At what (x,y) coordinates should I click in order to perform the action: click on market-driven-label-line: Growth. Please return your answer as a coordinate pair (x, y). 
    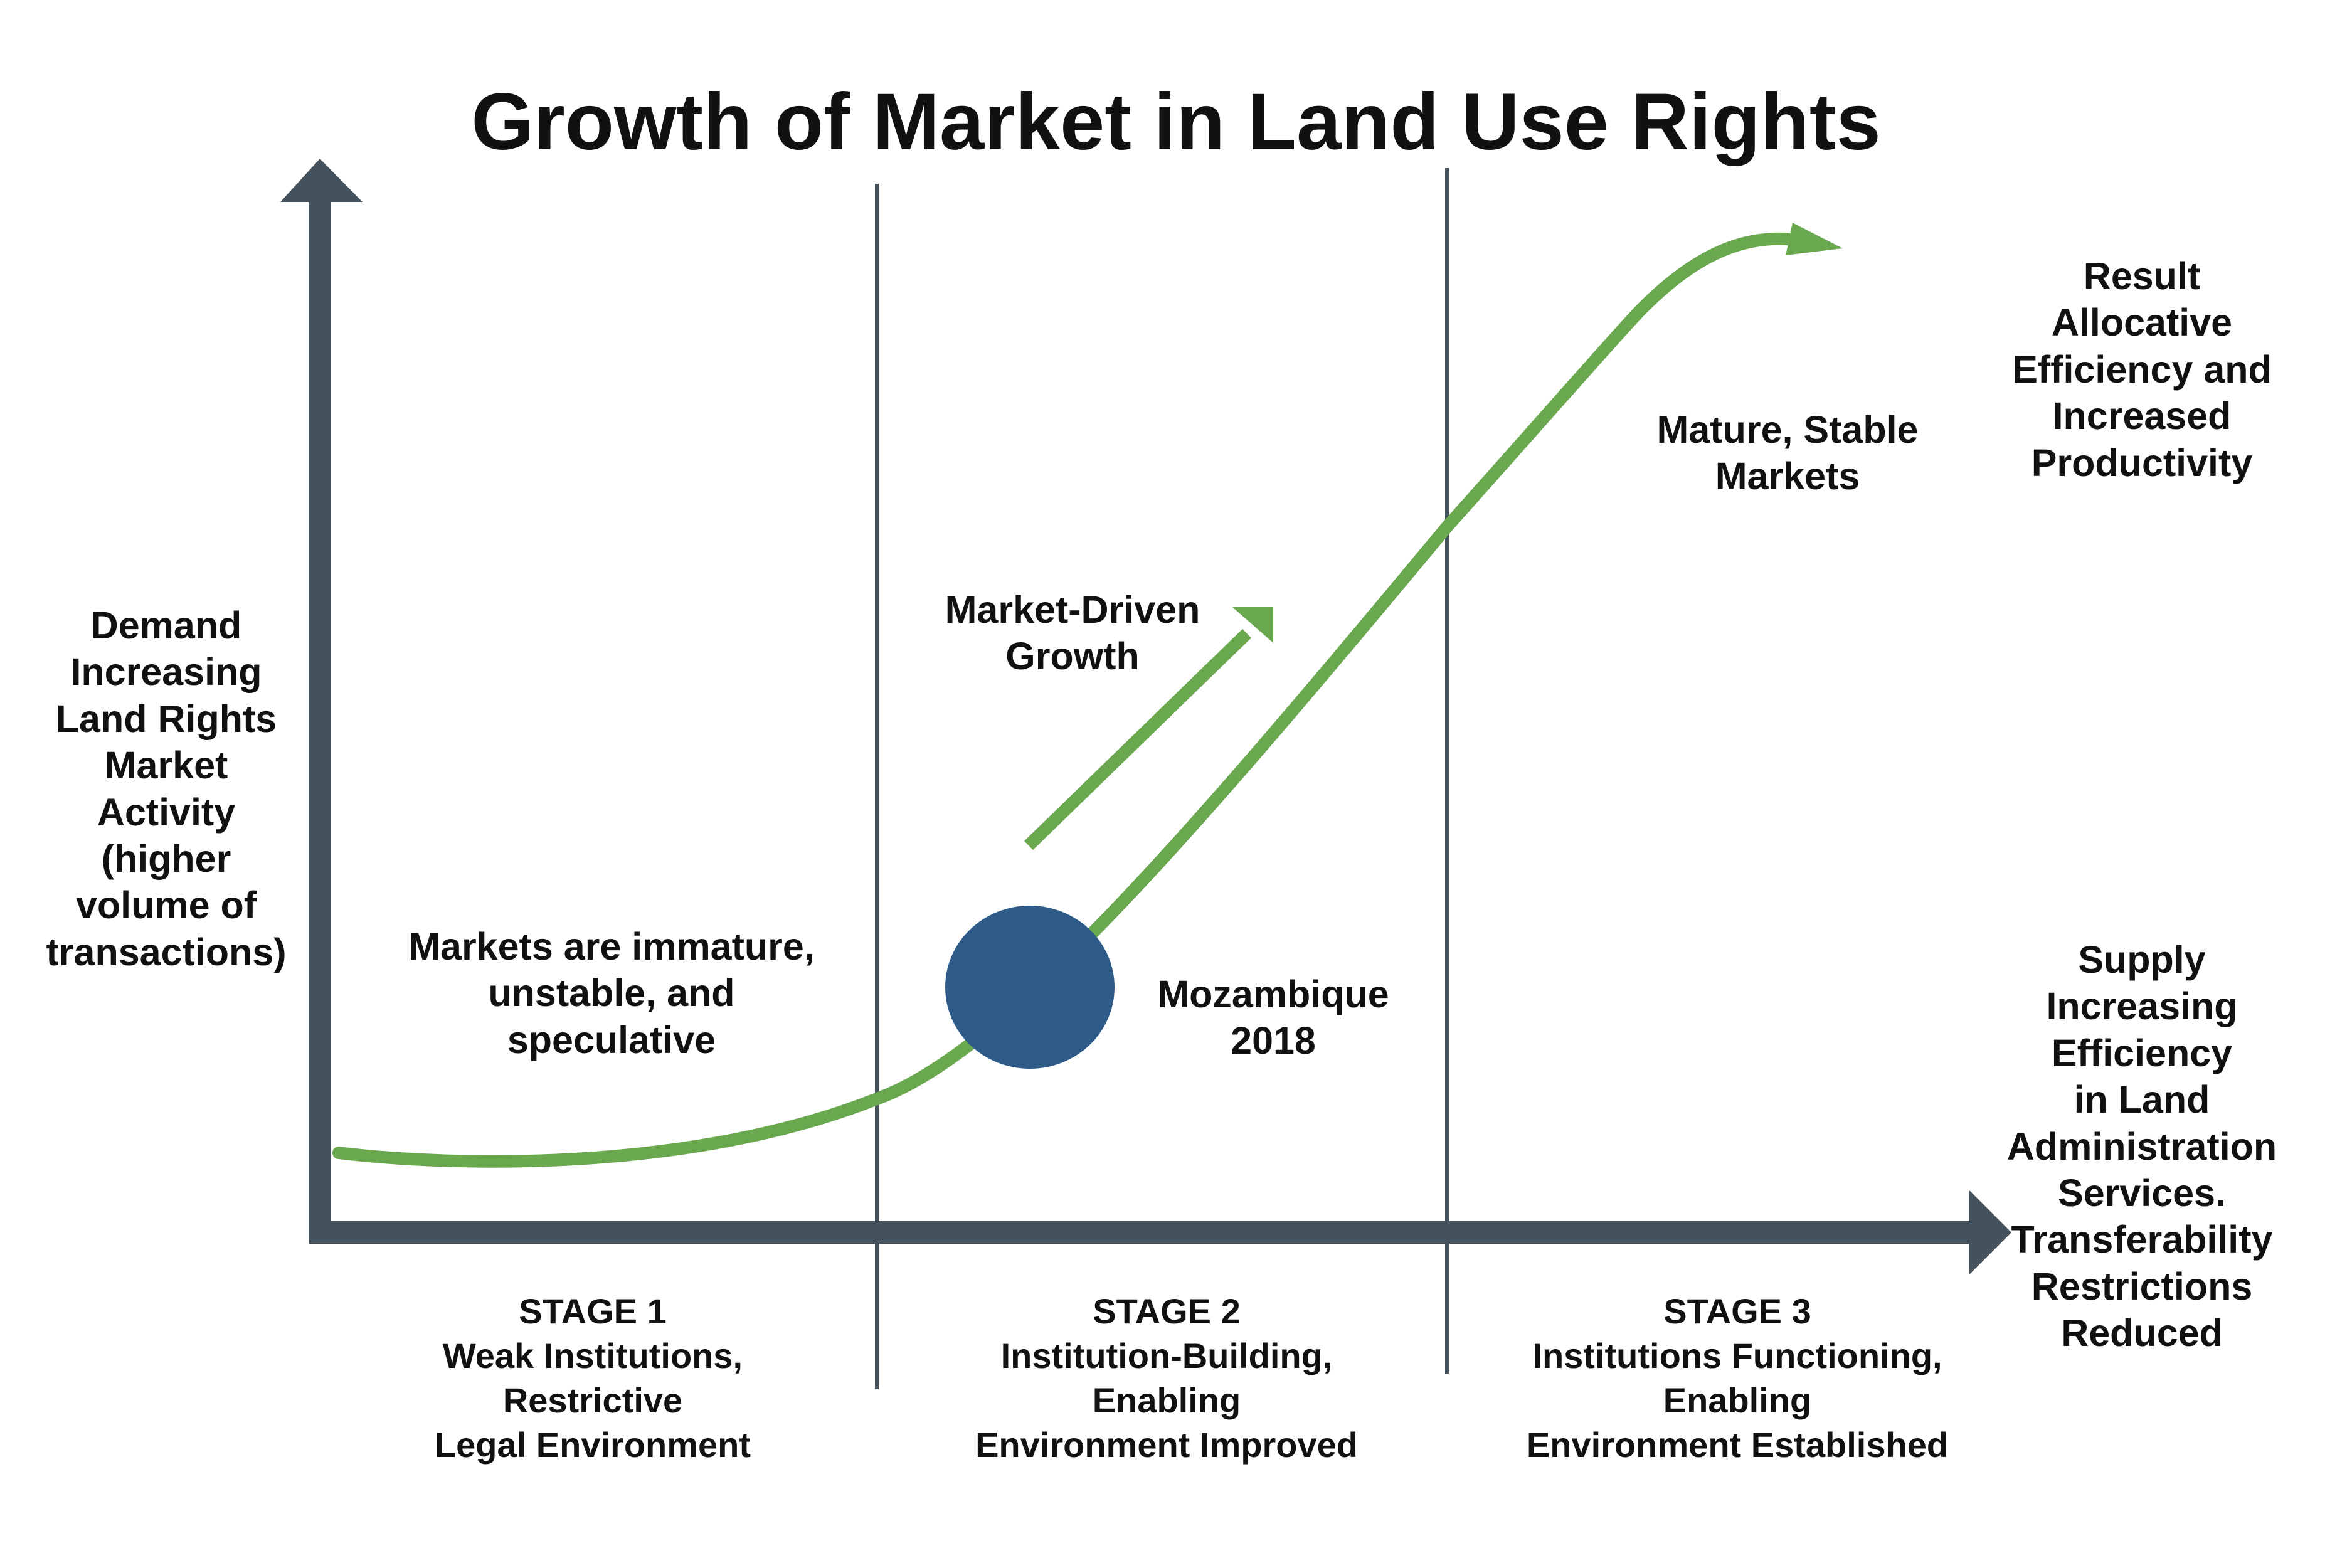
    Looking at the image, I should click on (1072, 656).